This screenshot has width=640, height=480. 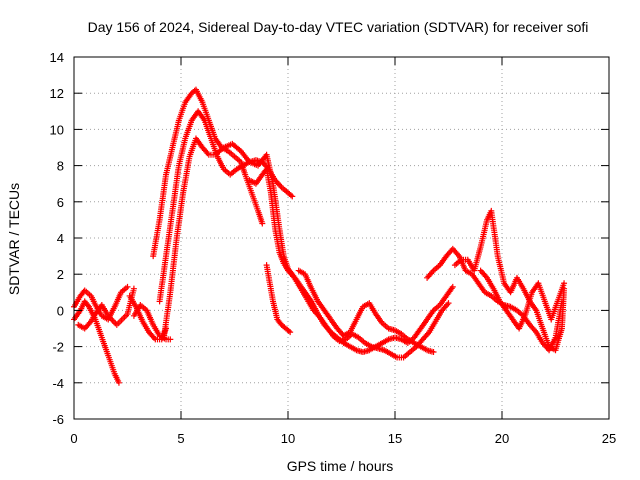 I want to click on x-axis-label: GPS time / hours, so click(x=340, y=466).